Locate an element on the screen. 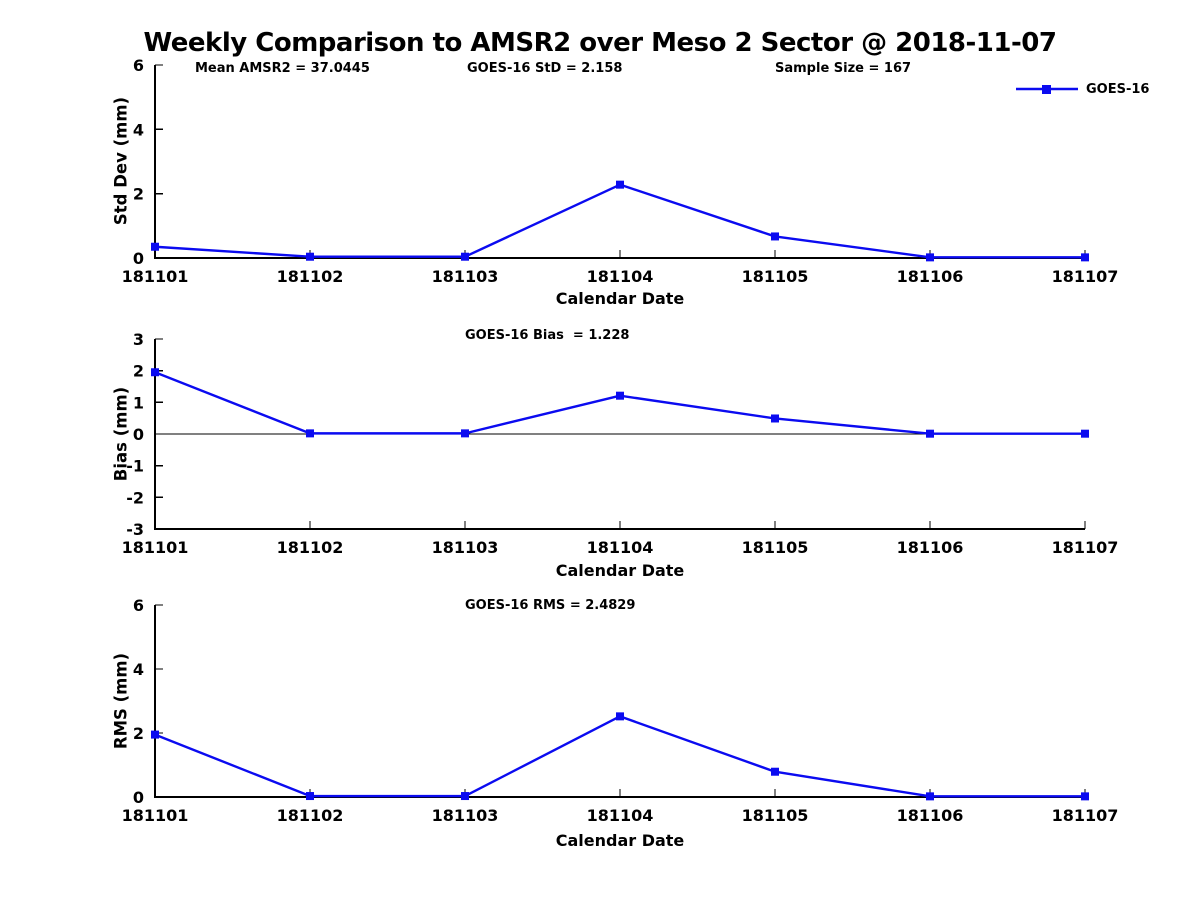 This screenshot has width=1200, height=900. x-axis-label-1: Calendar Date is located at coordinates (620, 298).